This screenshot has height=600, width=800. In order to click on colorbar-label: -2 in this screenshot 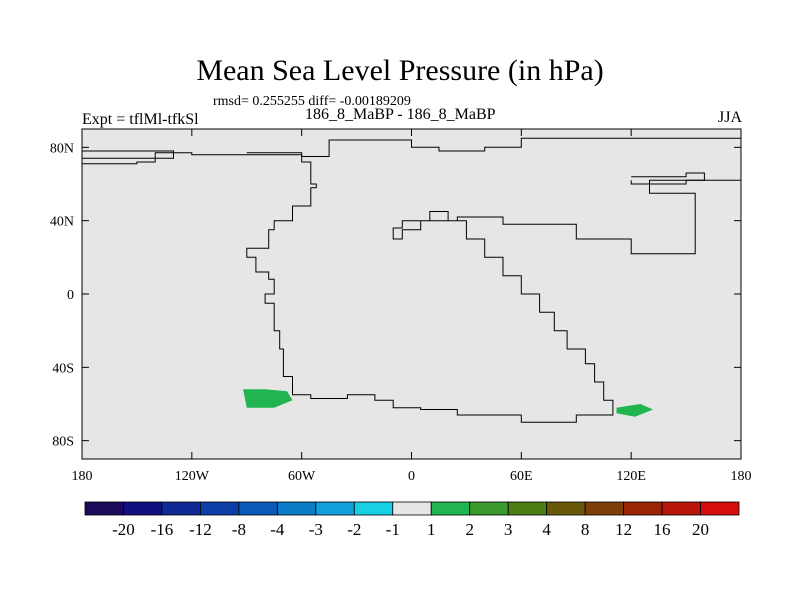, I will do `click(354, 529)`.